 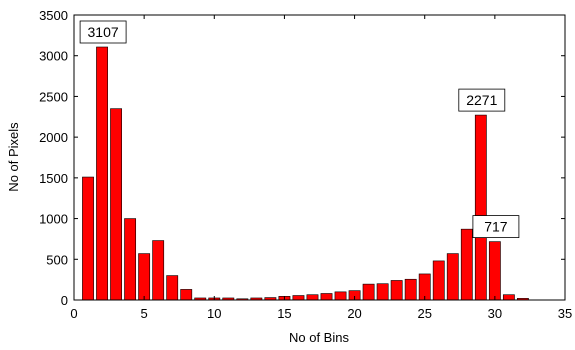 I want to click on data-label-3107: 3107, so click(x=103, y=32).